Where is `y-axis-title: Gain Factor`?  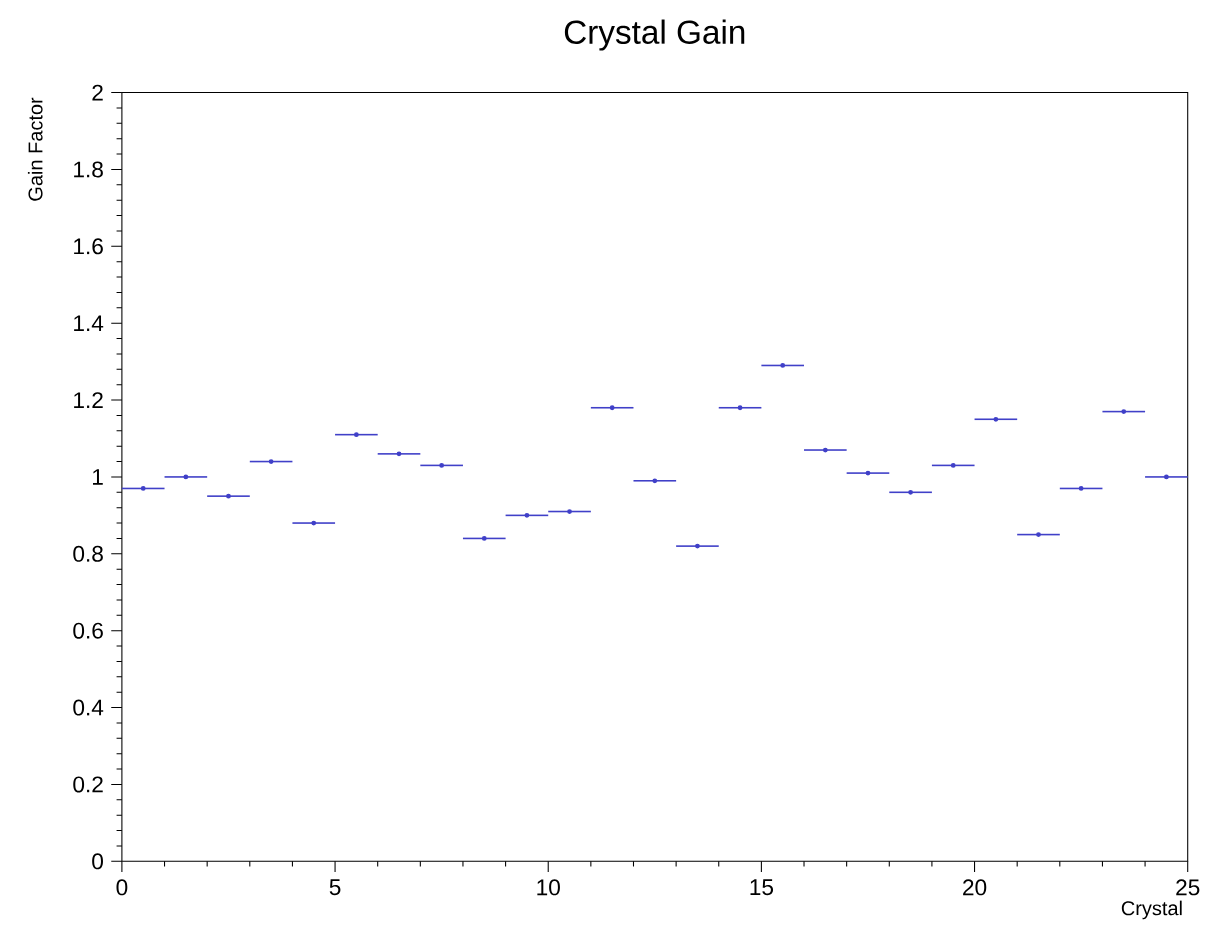
y-axis-title: Gain Factor is located at coordinates (35, 149).